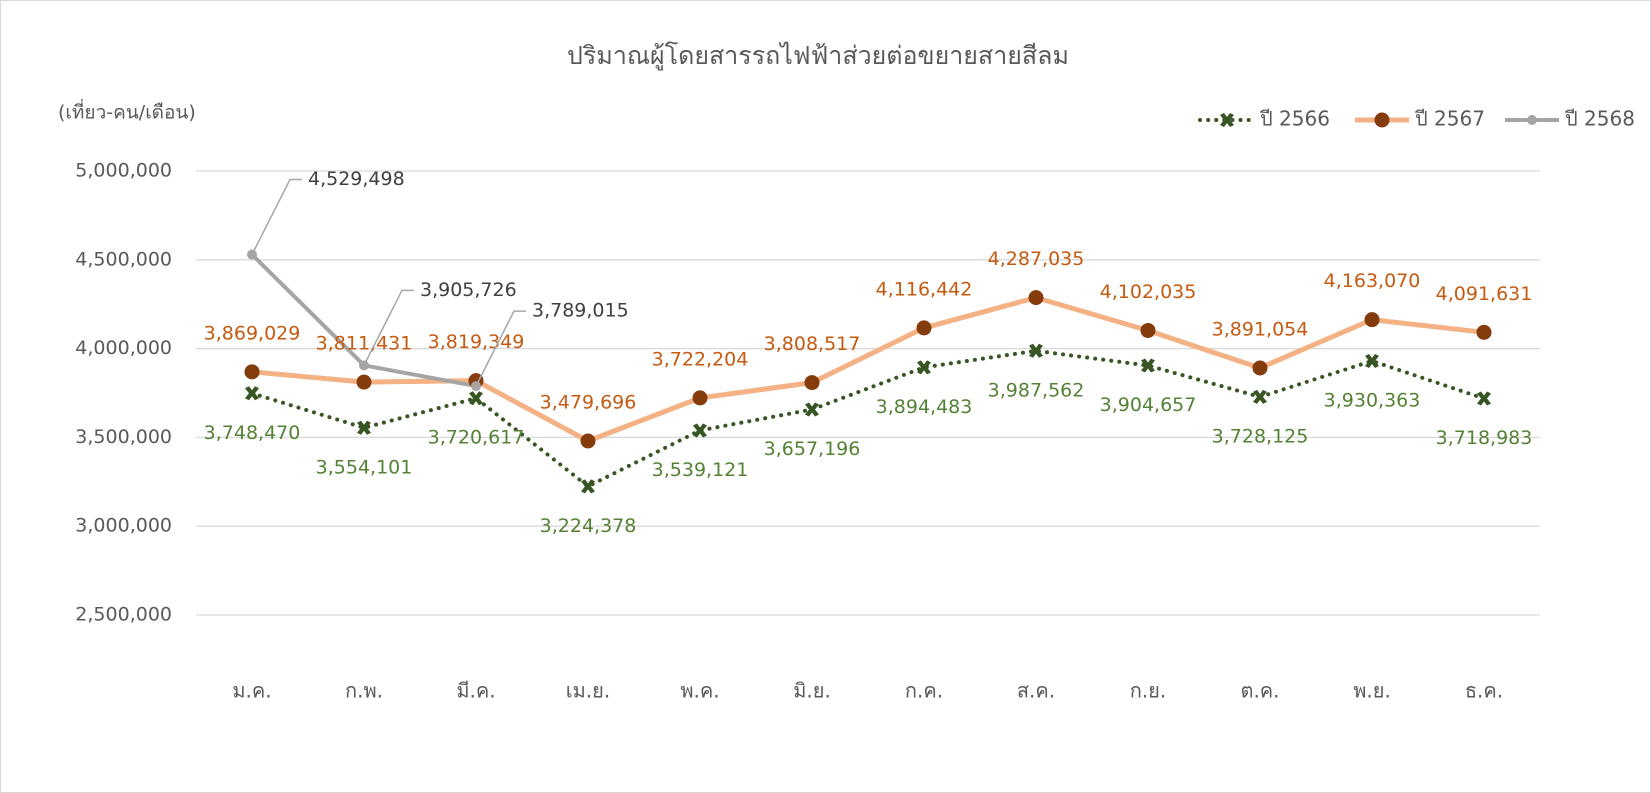 The width and height of the screenshot is (1651, 793). Describe the element at coordinates (1600, 119) in the screenshot. I see `legend-label: ปี 2568` at that location.